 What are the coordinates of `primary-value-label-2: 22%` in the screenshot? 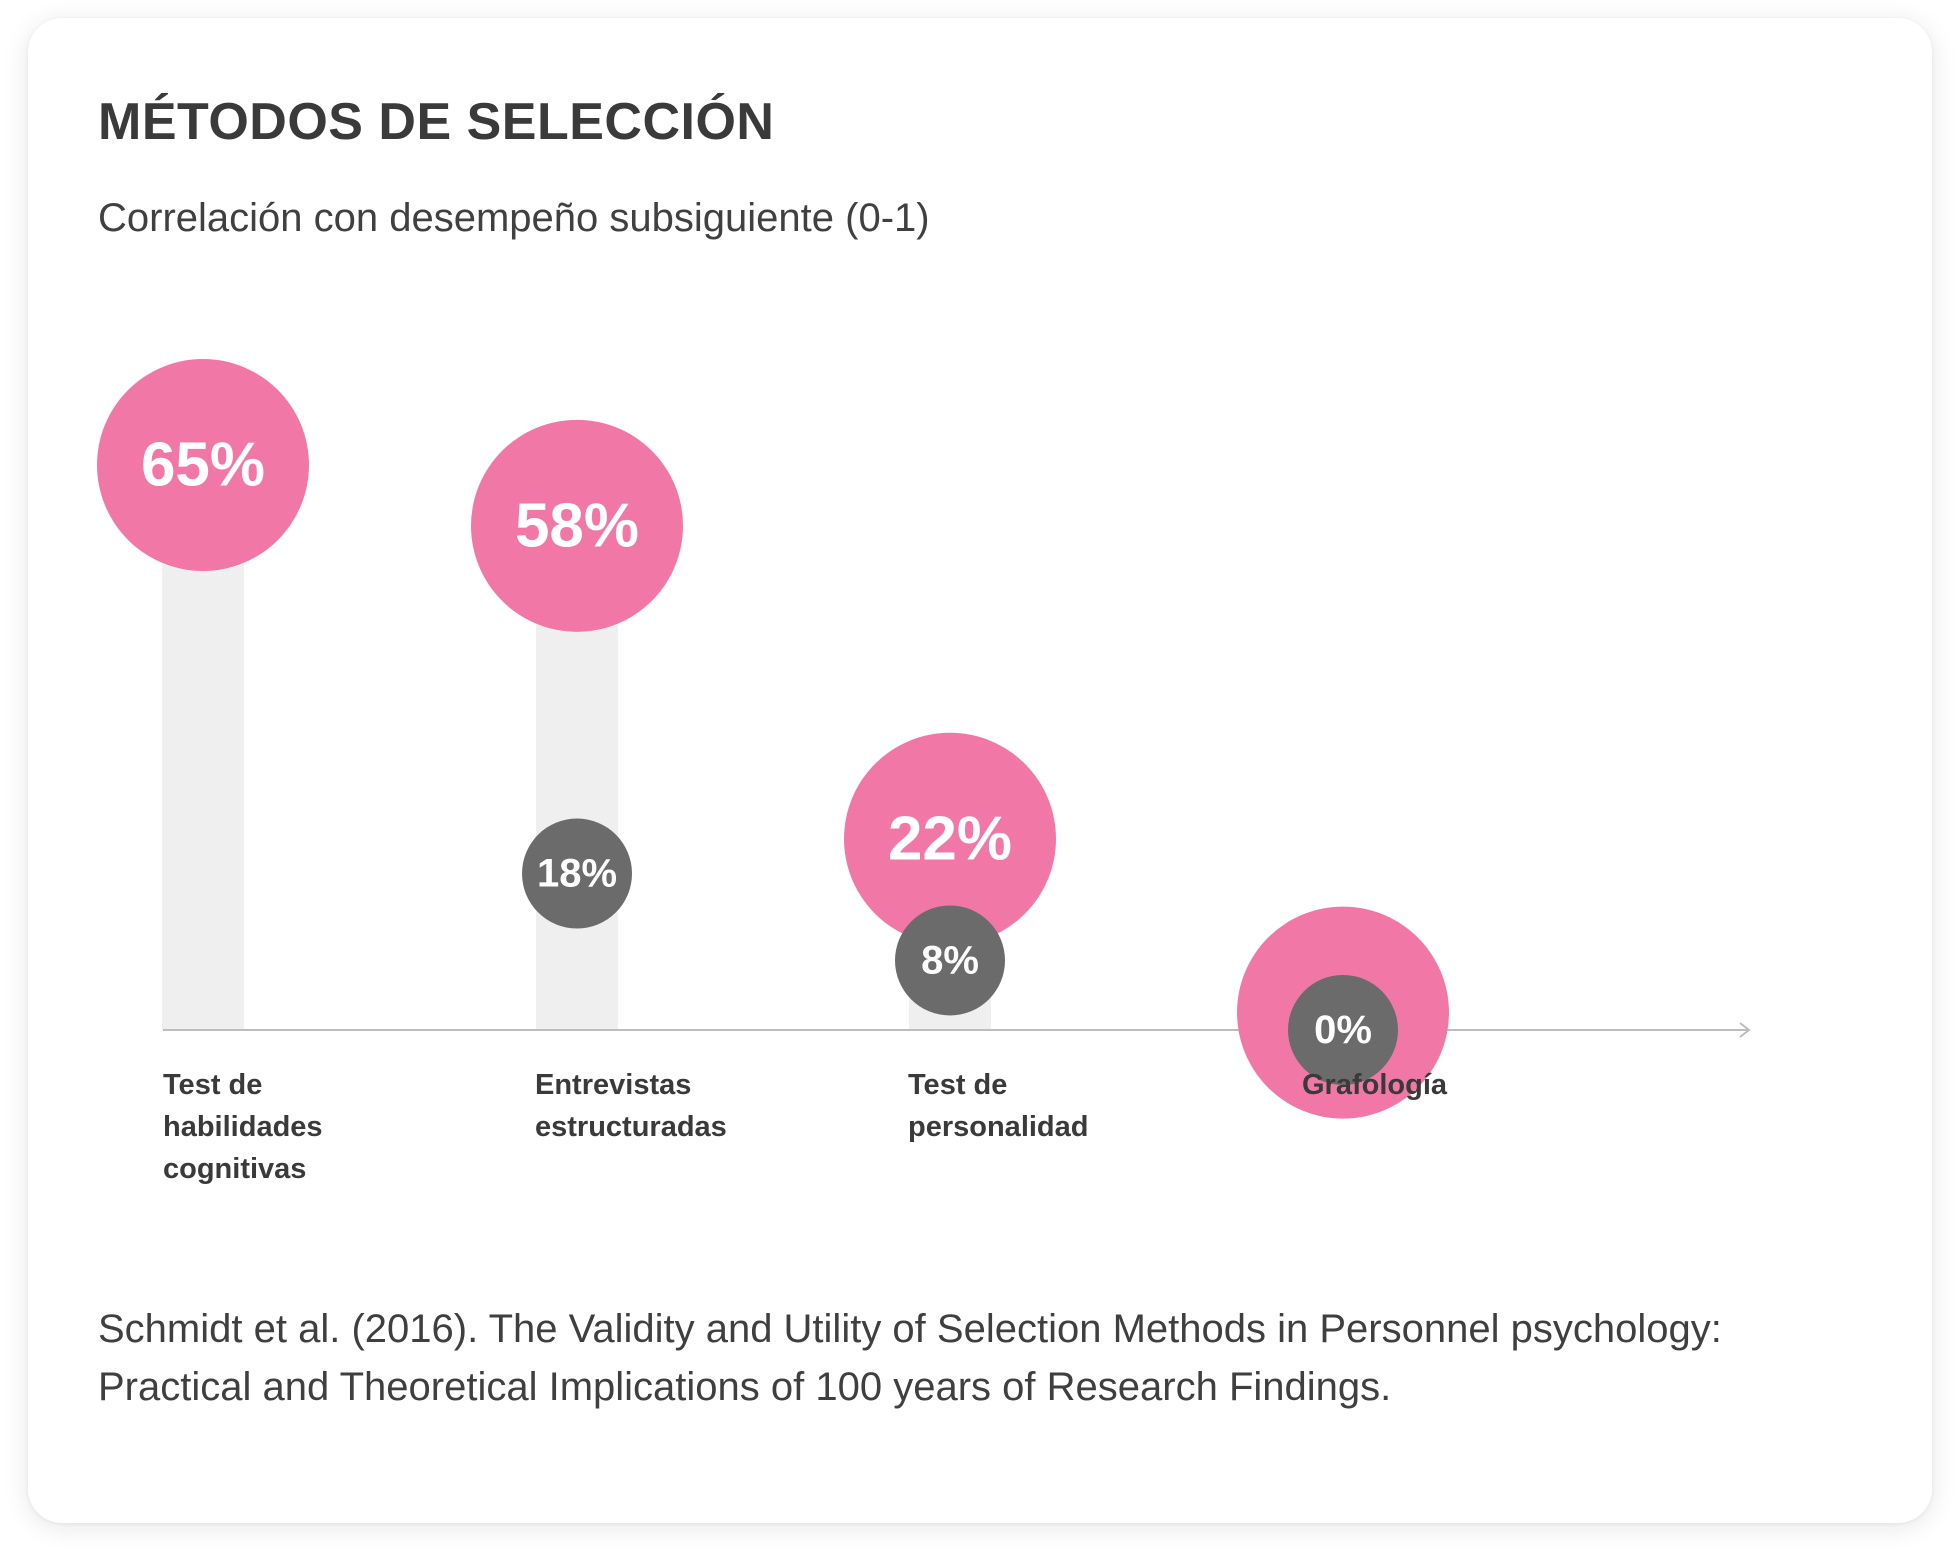 It's located at (950, 838).